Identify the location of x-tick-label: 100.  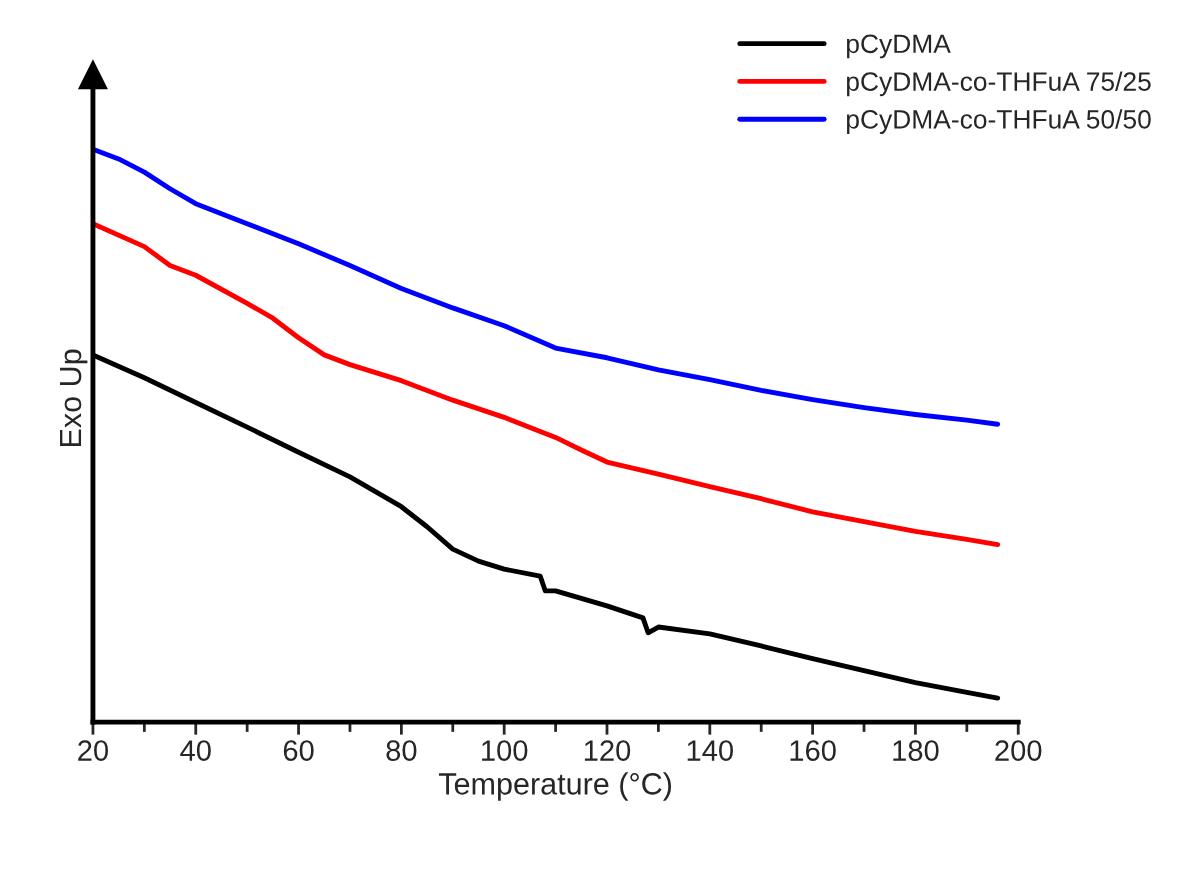
(505, 750).